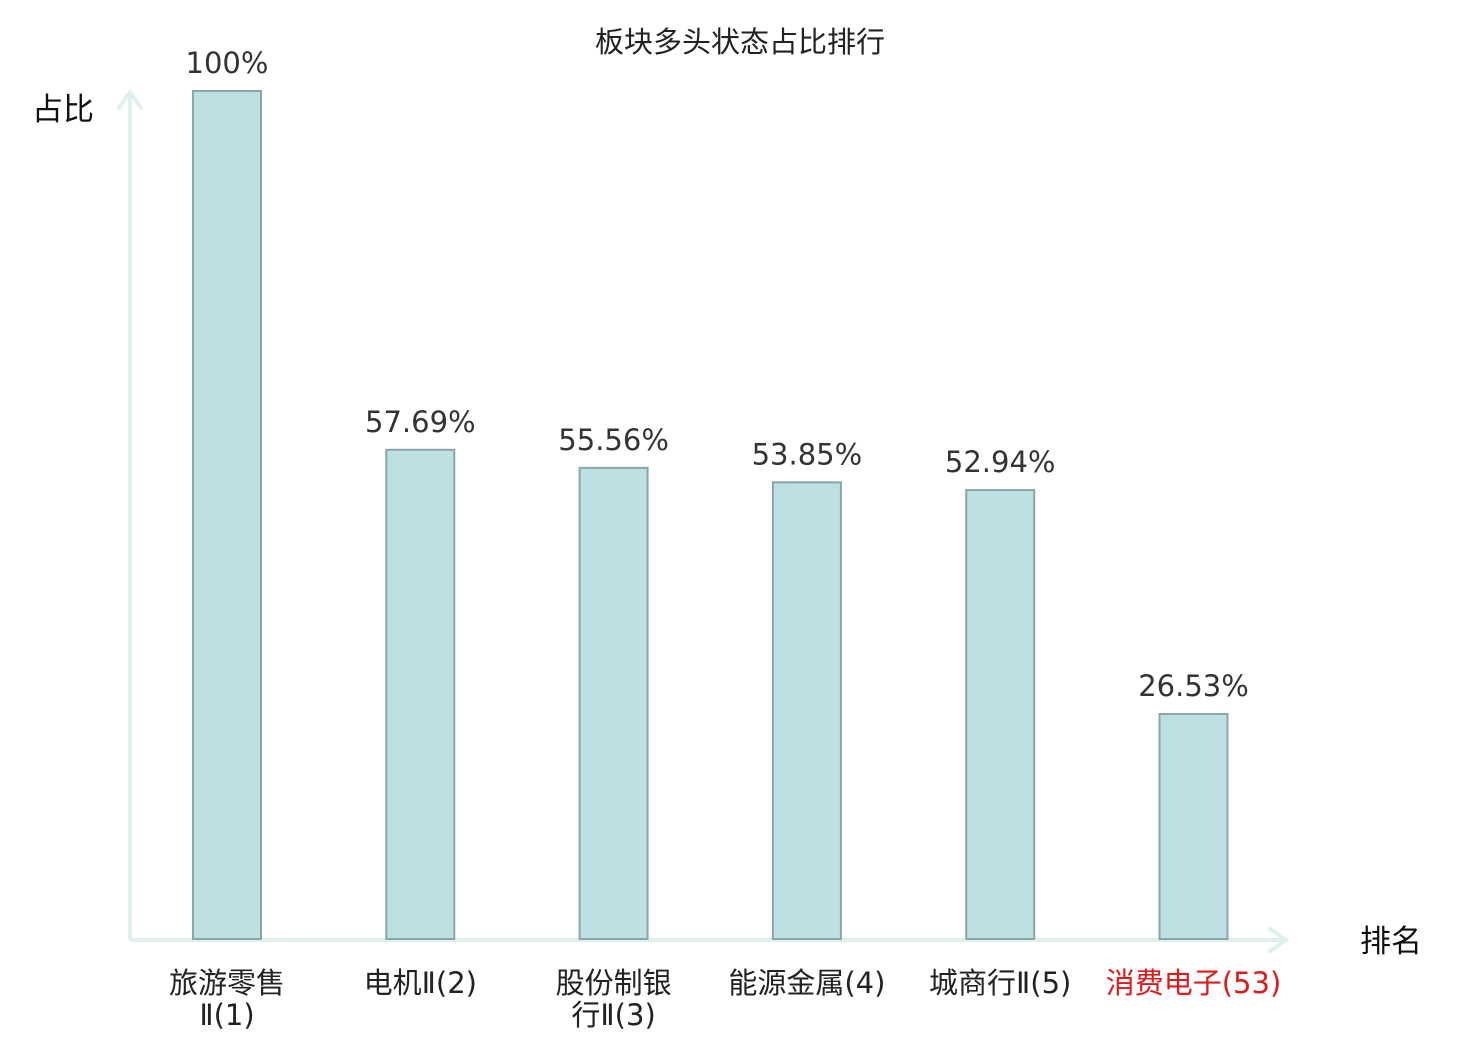 Image resolution: width=1480 pixels, height=1040 pixels. What do you see at coordinates (806, 983) in the screenshot?
I see `category-label-4: 能源金属(4)` at bounding box center [806, 983].